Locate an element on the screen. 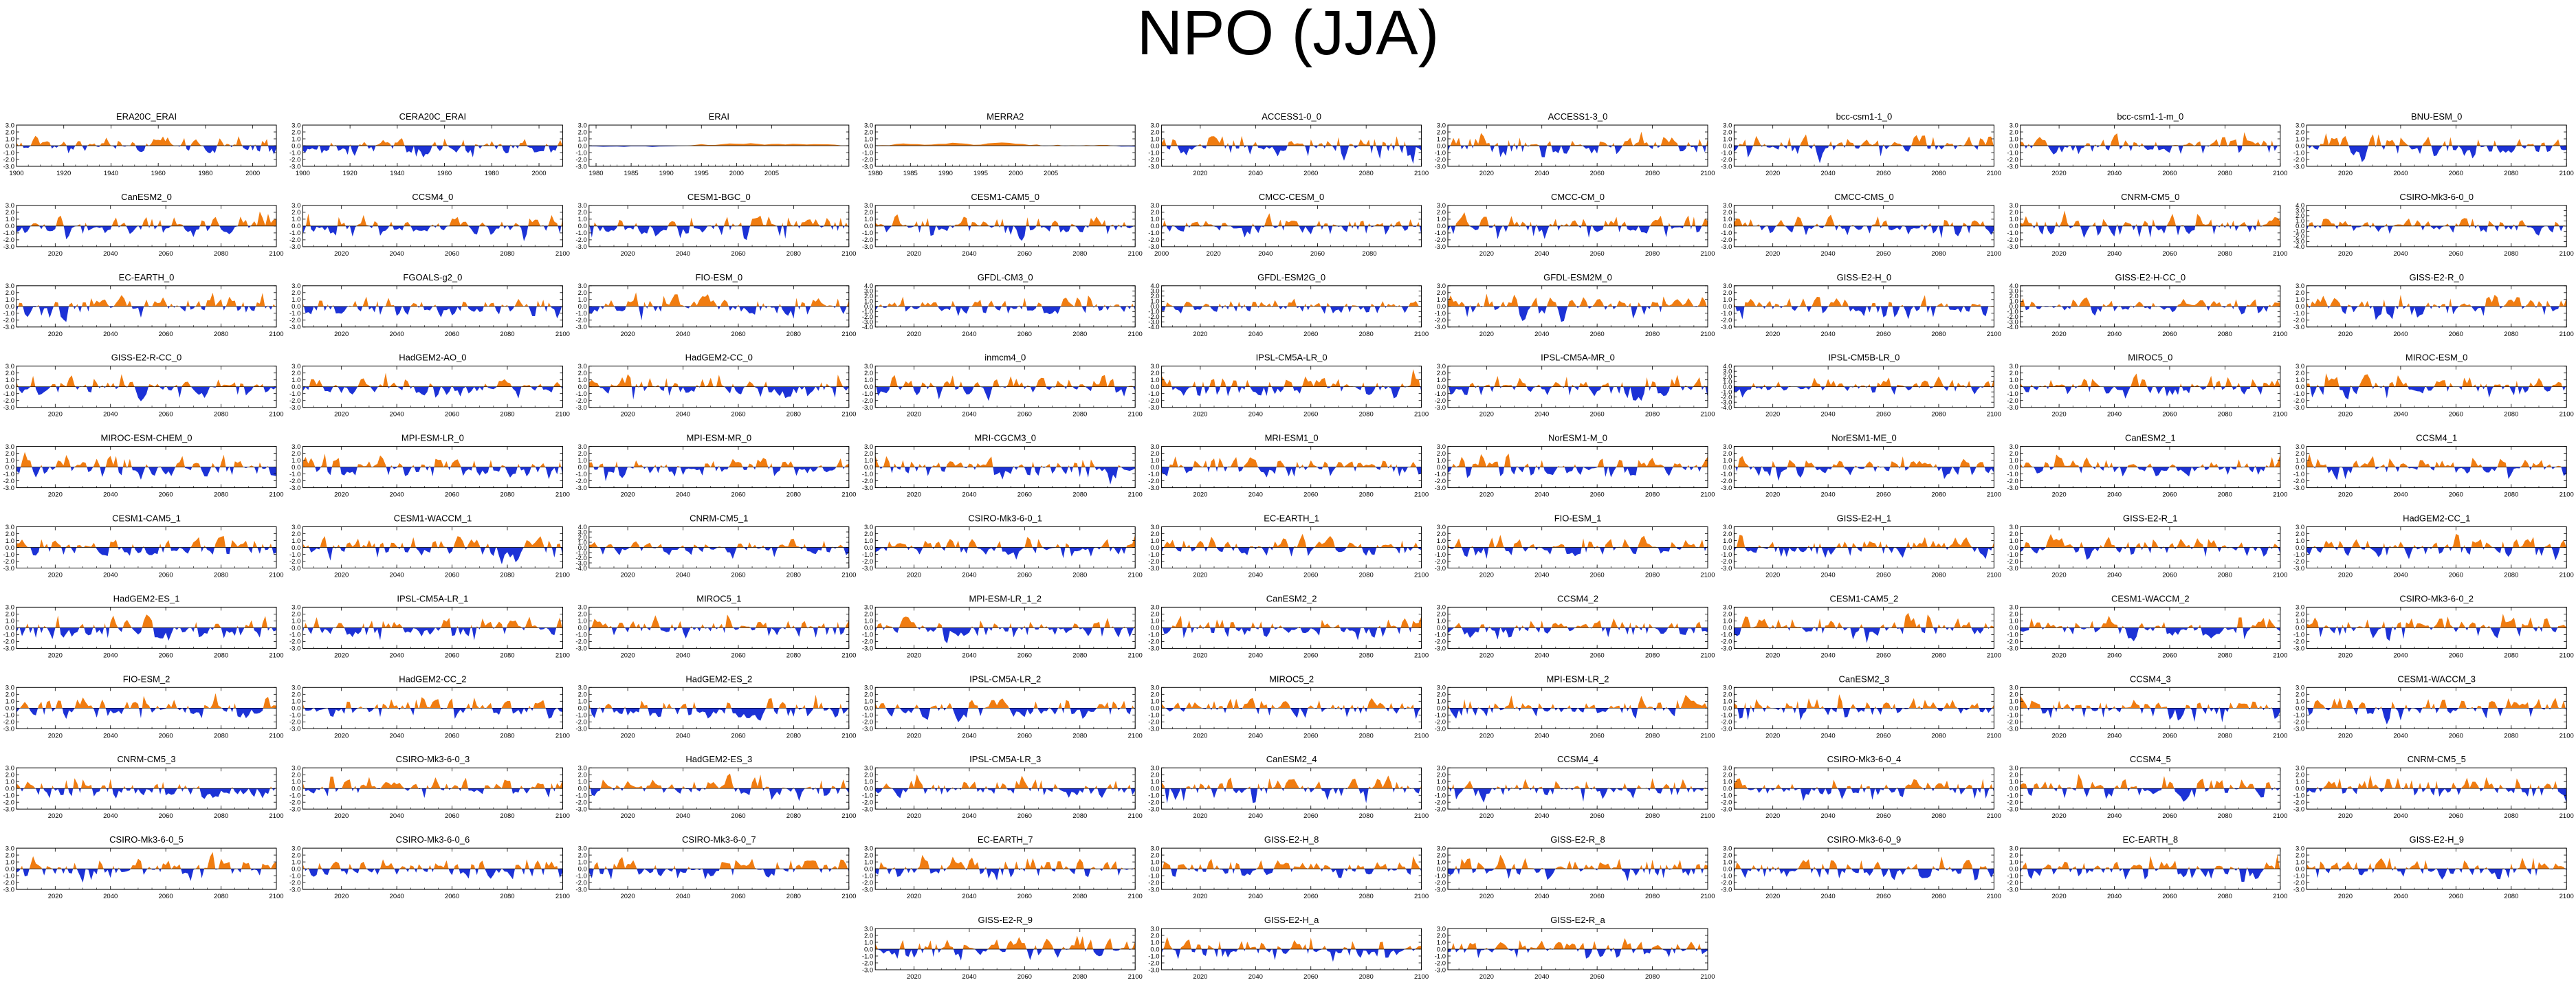 This screenshot has width=2576, height=989. panel-title: HadGEM2-CC_2 is located at coordinates (432, 679).